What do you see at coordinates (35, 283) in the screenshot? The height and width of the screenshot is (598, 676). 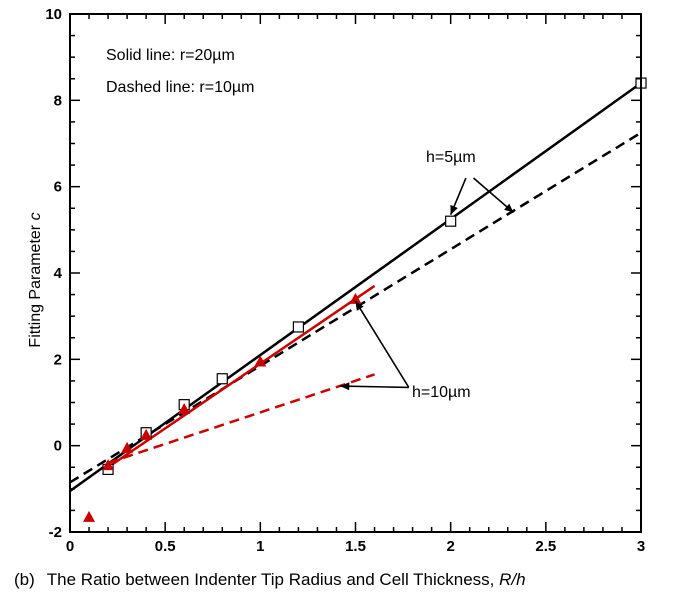 I see `y-axis-label-main: Fitting Parameter` at bounding box center [35, 283].